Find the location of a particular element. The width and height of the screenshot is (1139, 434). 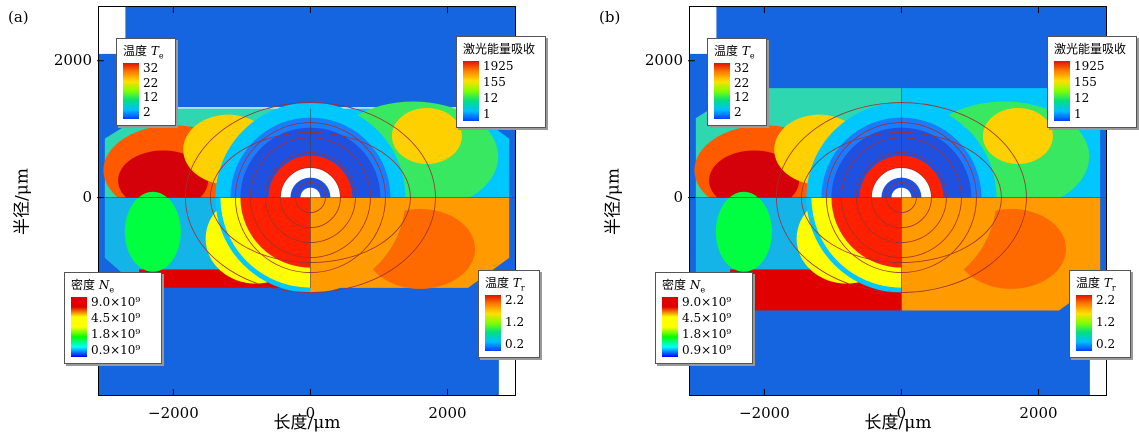

panel-label: (b) is located at coordinates (610, 17).